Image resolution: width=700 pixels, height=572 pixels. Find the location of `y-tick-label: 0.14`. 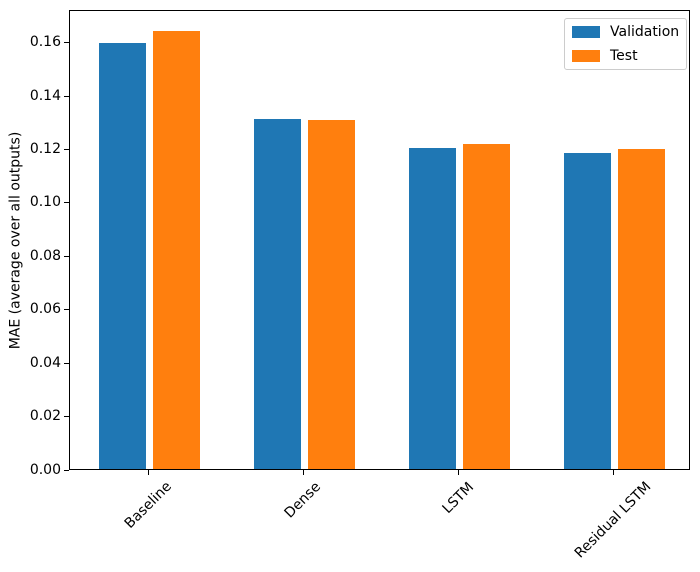

y-tick-label: 0.14 is located at coordinates (45, 95).